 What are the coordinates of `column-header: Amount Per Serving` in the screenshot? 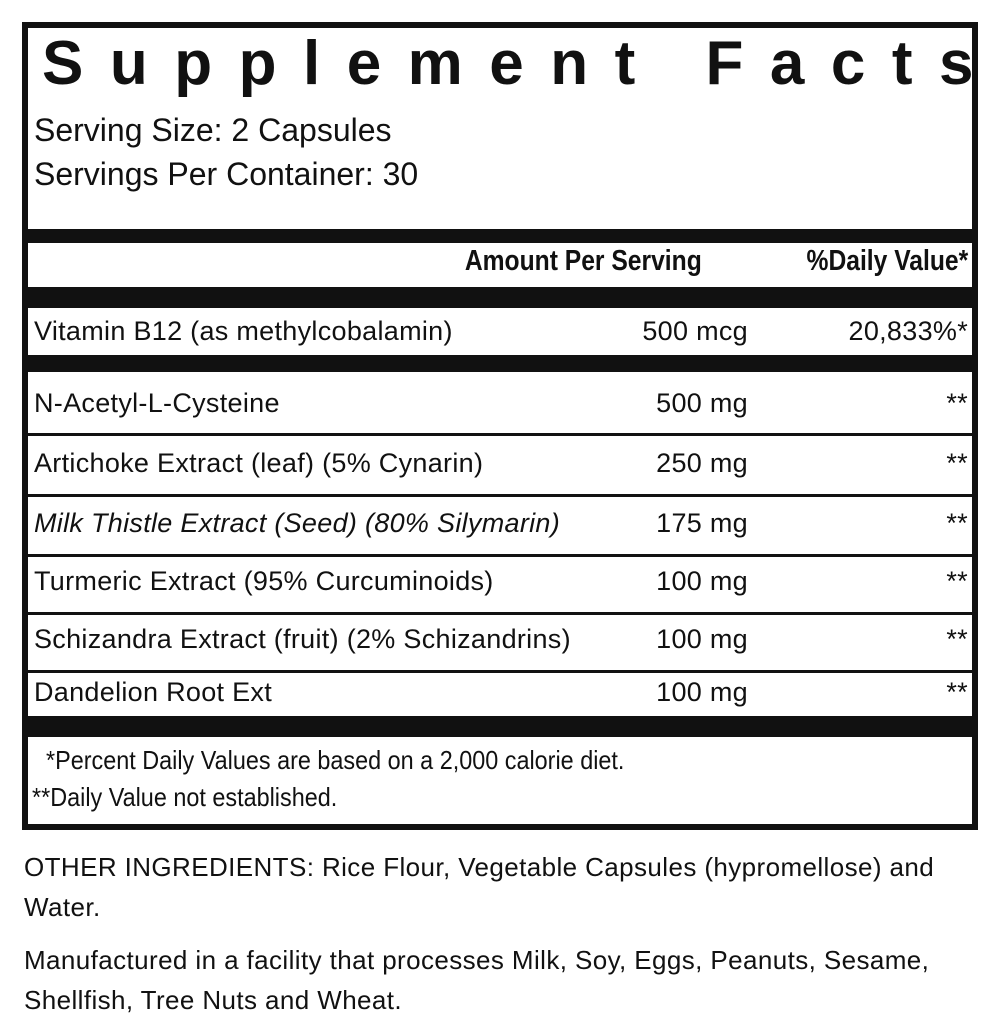 It's located at (583, 261).